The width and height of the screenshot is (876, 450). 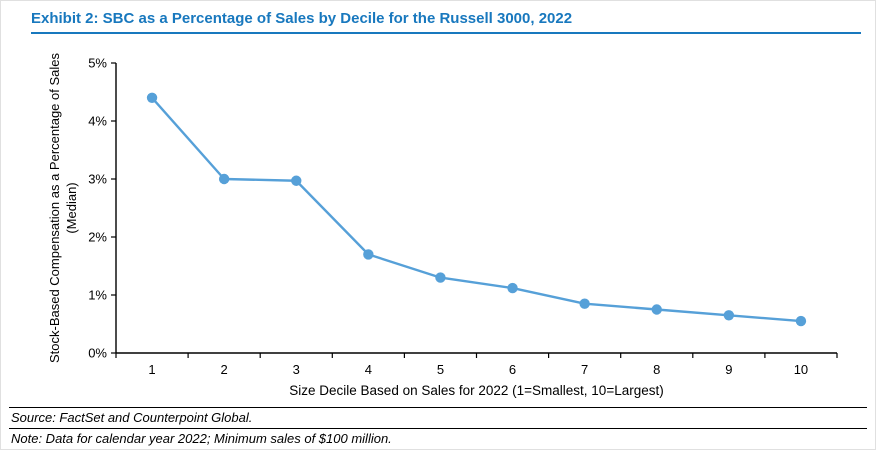 What do you see at coordinates (440, 369) in the screenshot?
I see `x-tick-label: 5` at bounding box center [440, 369].